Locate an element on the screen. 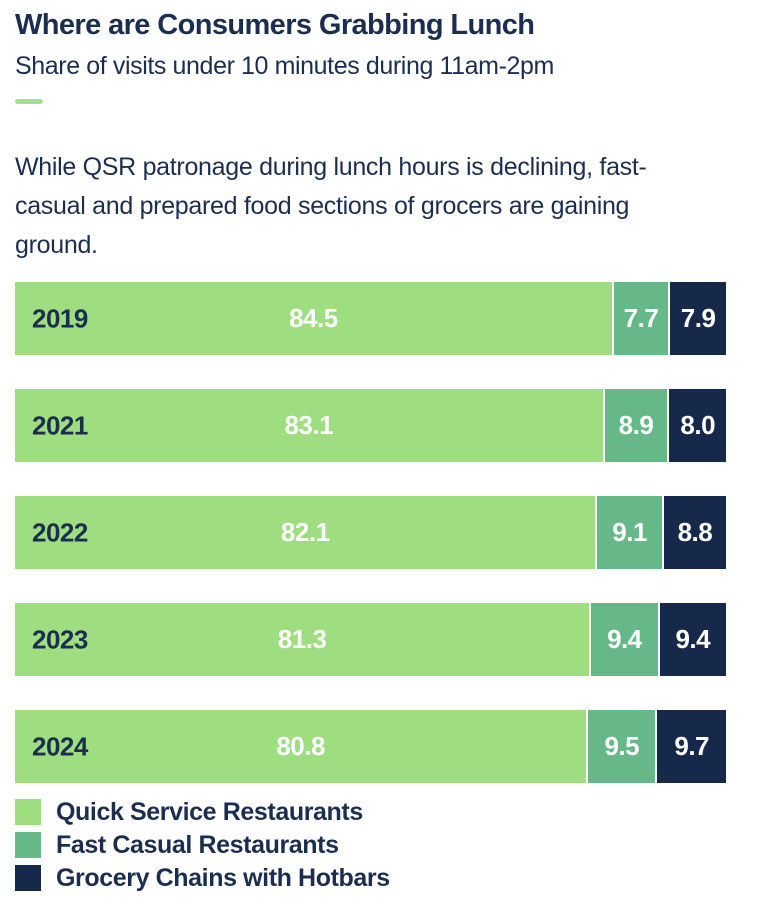 The image size is (776, 914). value-label: 7.9 is located at coordinates (698, 318).